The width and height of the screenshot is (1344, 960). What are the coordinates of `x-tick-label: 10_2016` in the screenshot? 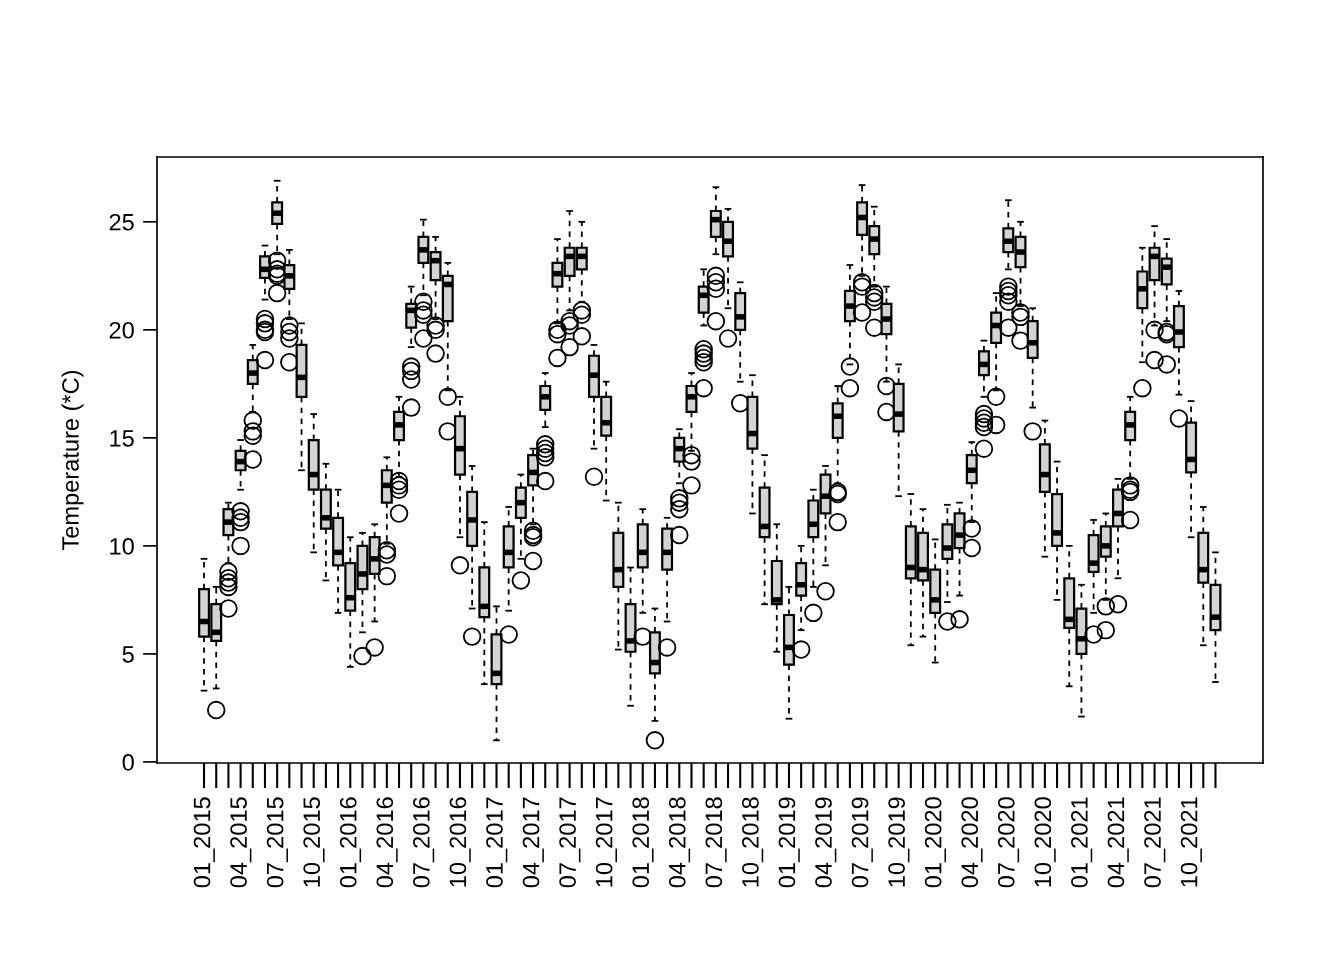 It's located at (460, 842).